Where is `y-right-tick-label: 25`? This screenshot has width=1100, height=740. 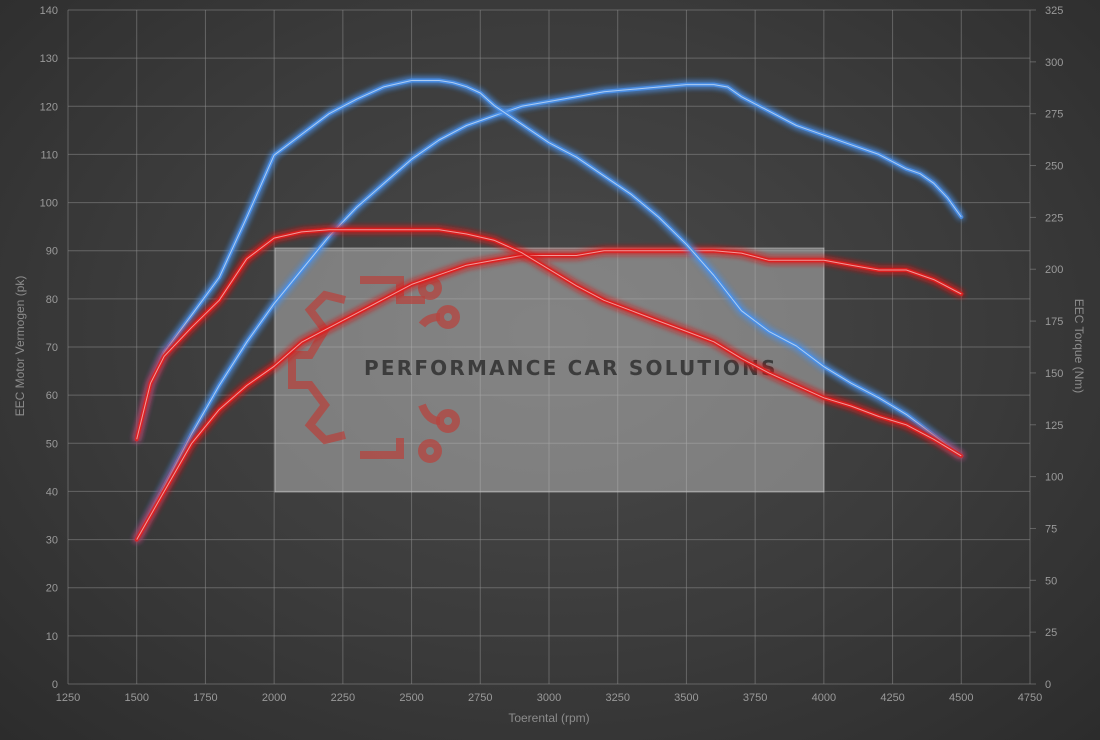 y-right-tick-label: 25 is located at coordinates (1051, 633).